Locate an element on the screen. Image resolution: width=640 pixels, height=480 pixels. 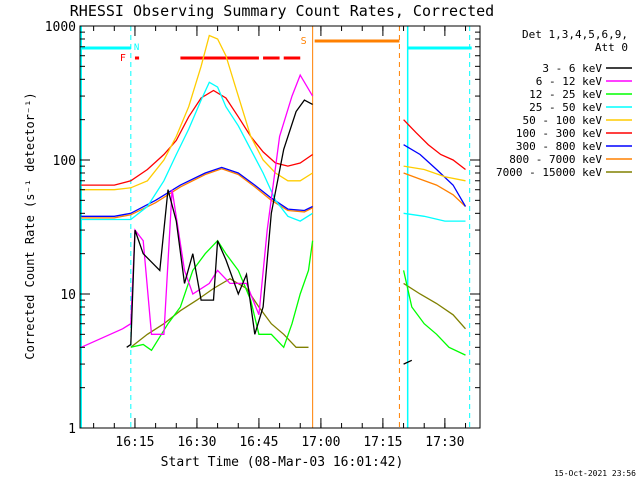
series-line-7000-15000-kev is located at coordinates (434, 306).